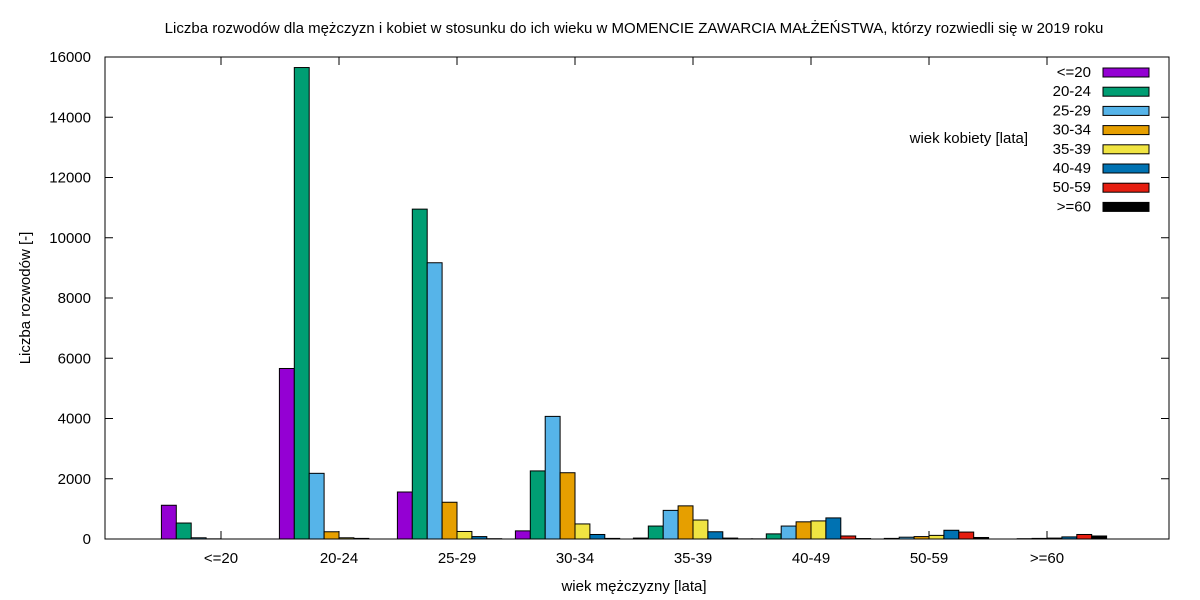  Describe the element at coordinates (633, 586) in the screenshot. I see `x-axis-label: wiek mężczyzny [lata]` at that location.